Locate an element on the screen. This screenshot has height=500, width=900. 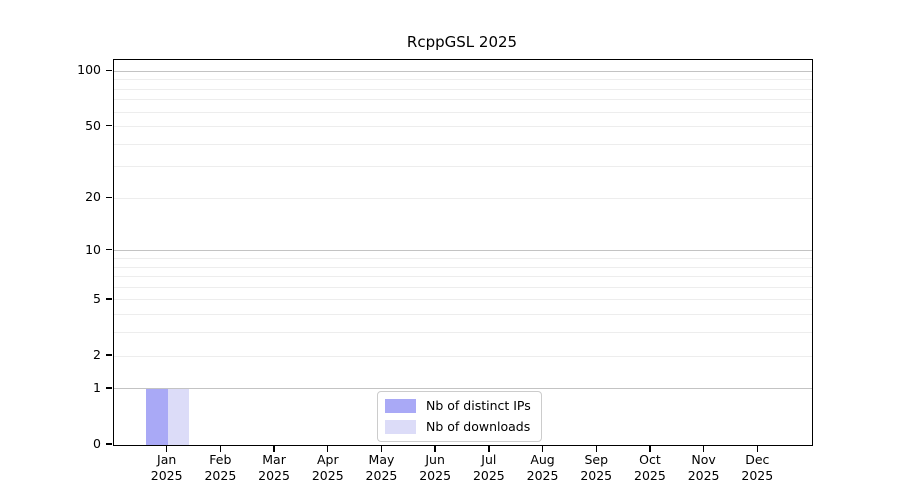
y-tick-label: 1 is located at coordinates (97, 387).